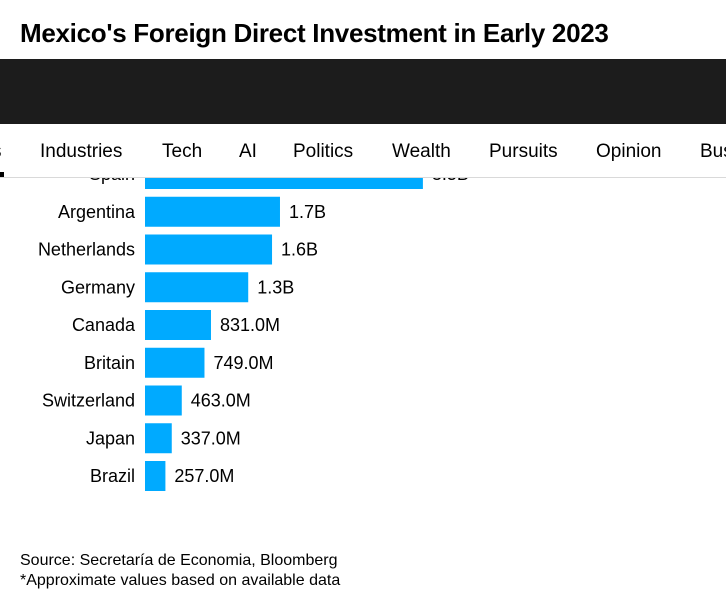 This screenshot has height=597, width=726. What do you see at coordinates (212, 211) in the screenshot?
I see `bar-argentina` at bounding box center [212, 211].